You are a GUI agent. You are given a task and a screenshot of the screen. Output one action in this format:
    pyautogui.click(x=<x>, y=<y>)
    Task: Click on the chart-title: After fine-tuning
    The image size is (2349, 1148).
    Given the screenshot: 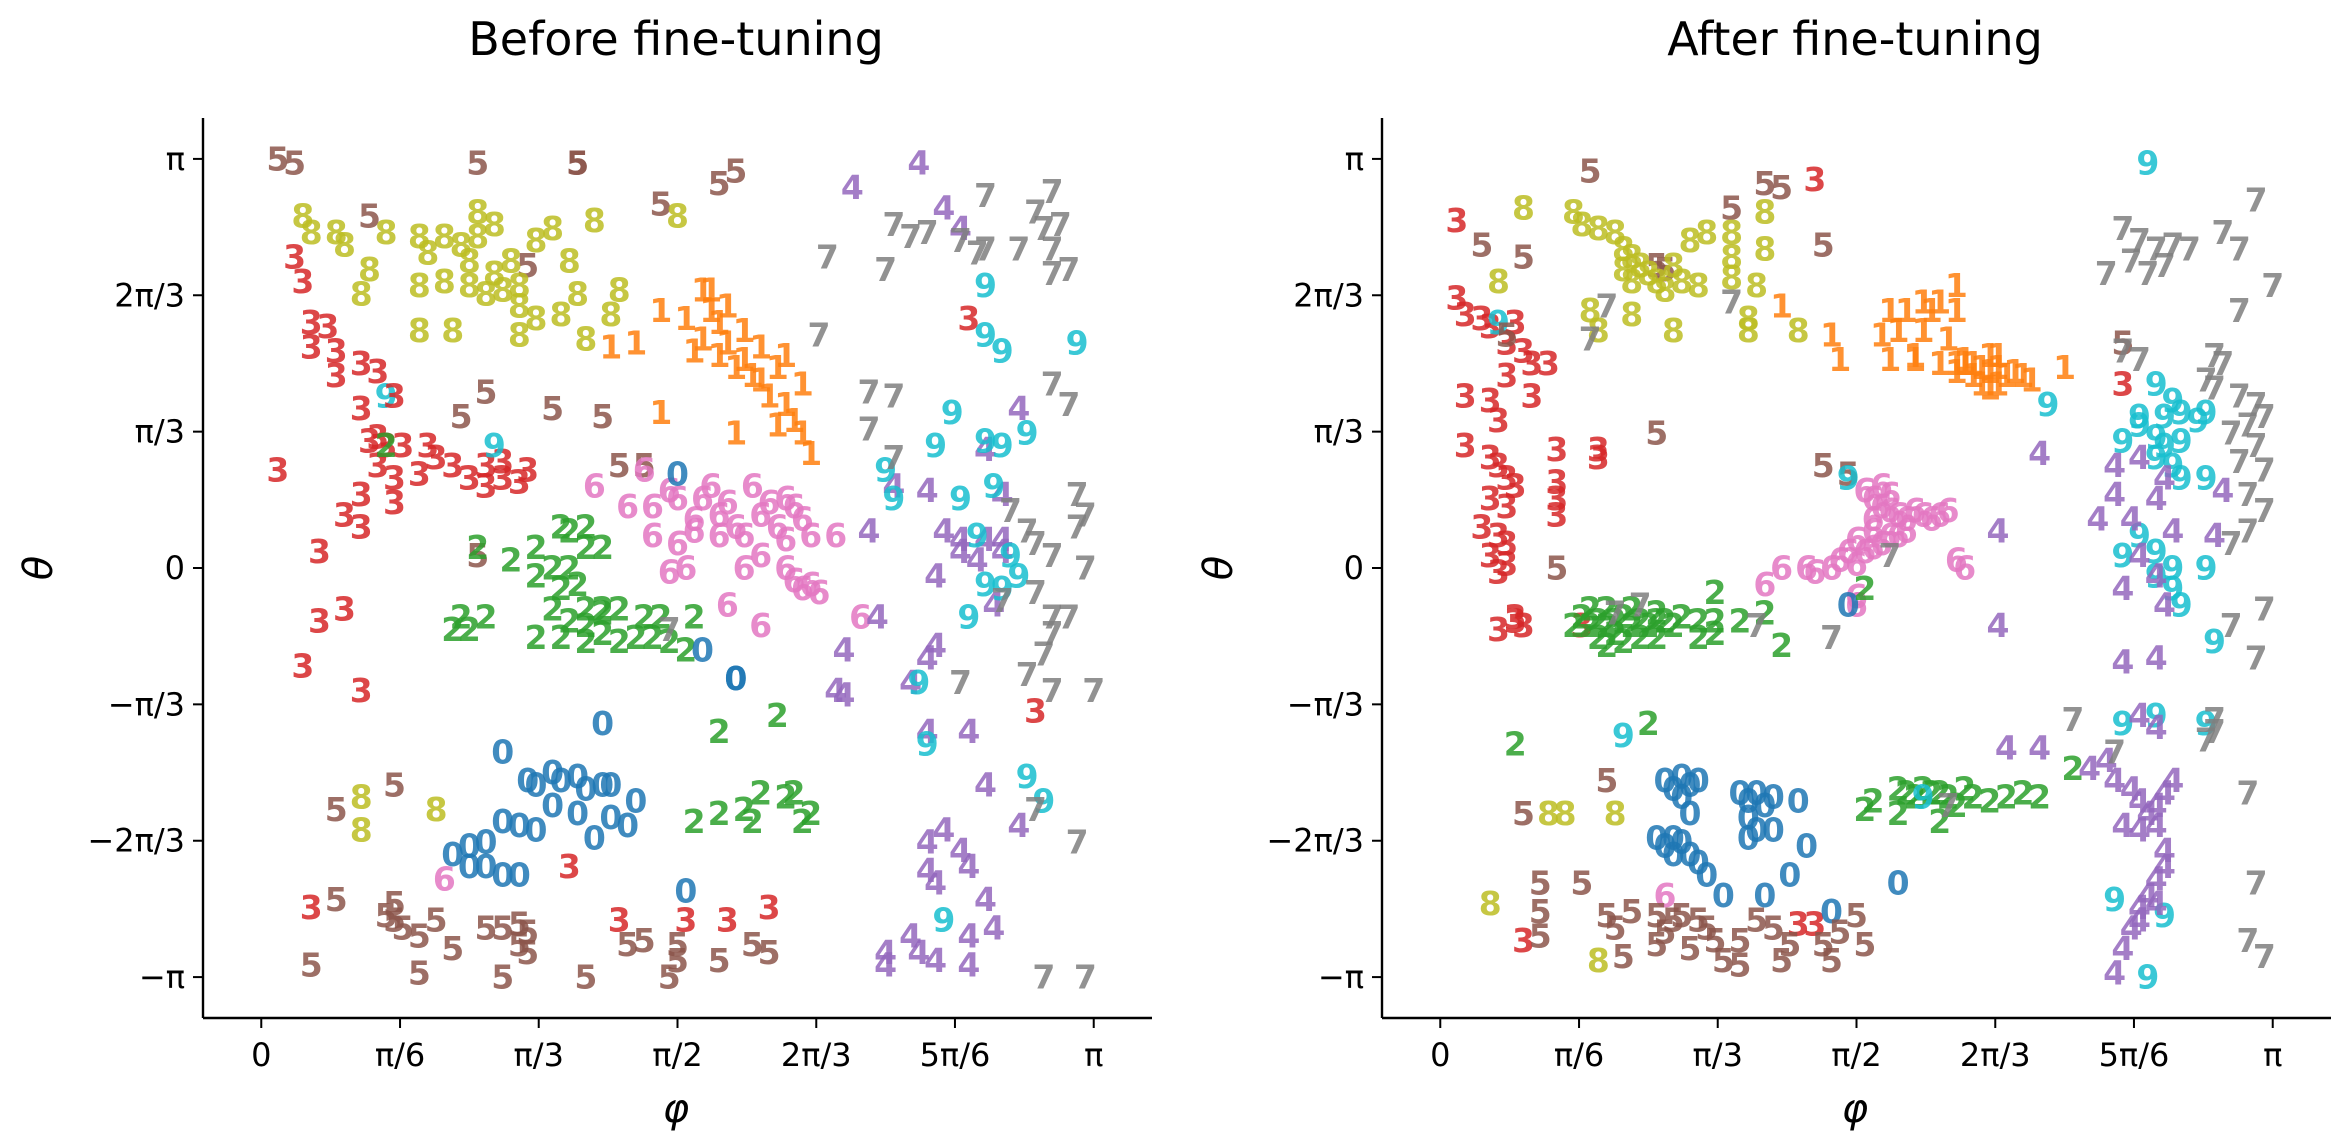 What is the action you would take?
    pyautogui.click(x=1855, y=39)
    